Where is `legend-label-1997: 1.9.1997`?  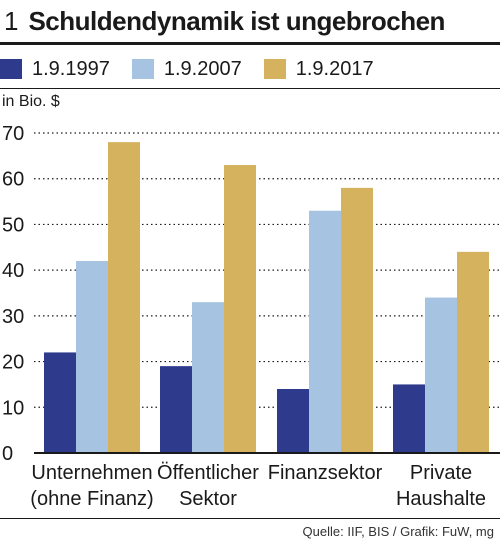 legend-label-1997: 1.9.1997 is located at coordinates (71, 68).